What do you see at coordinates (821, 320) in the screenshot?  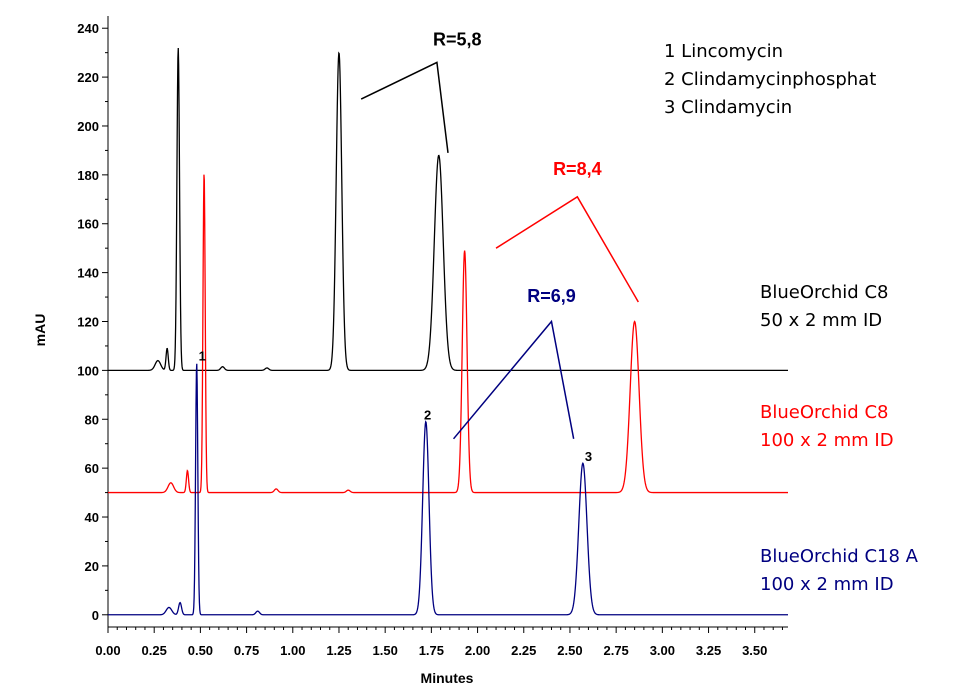 I see `series-legend-c8-50-dims: 50 x 2 mm ID` at bounding box center [821, 320].